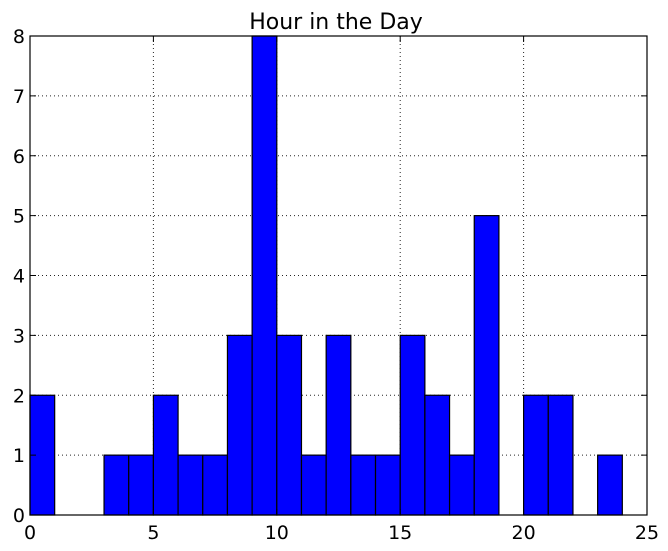  What do you see at coordinates (19, 157) in the screenshot?
I see `y-tick-label: 6` at bounding box center [19, 157].